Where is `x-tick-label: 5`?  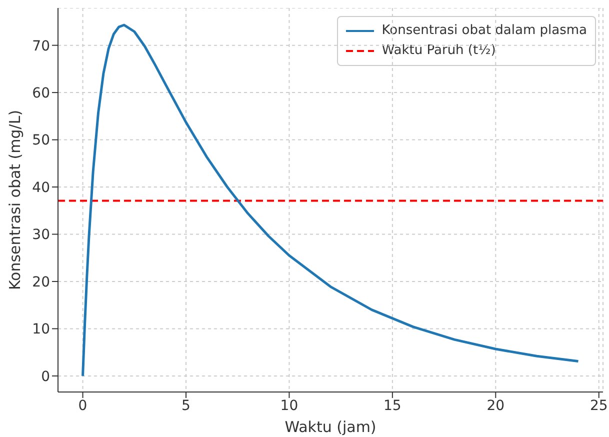
x-tick-label: 5 is located at coordinates (186, 406).